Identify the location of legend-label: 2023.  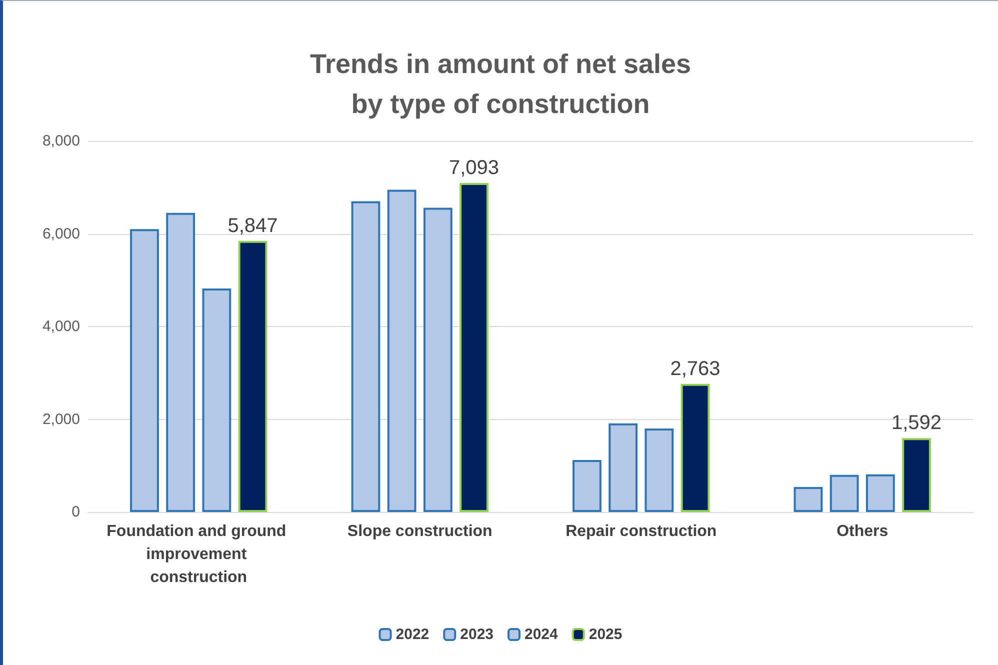
(477, 634).